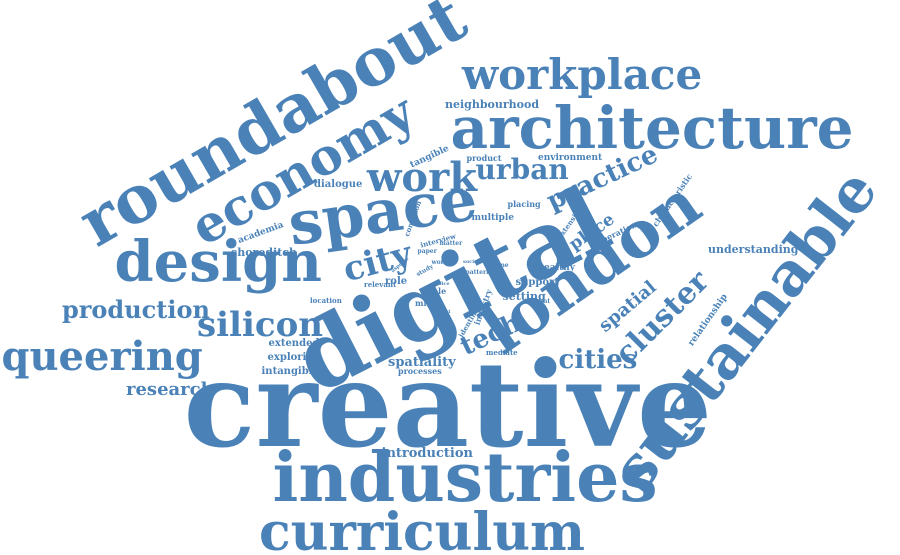 The image size is (900, 555). I want to click on word-urban: urban, so click(522, 169).